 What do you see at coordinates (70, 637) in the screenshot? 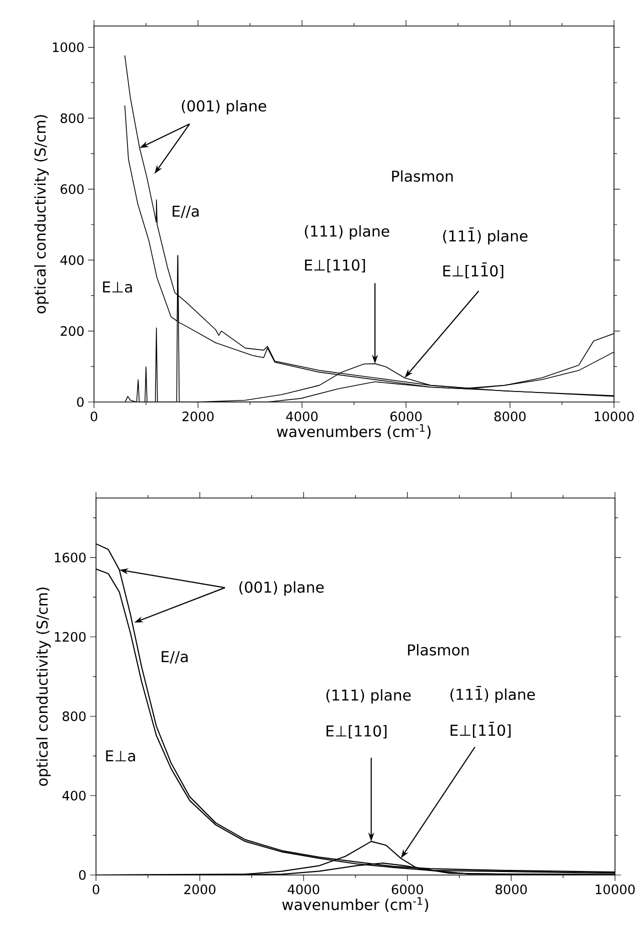
I see `y-tick-label: 1200` at bounding box center [70, 637].